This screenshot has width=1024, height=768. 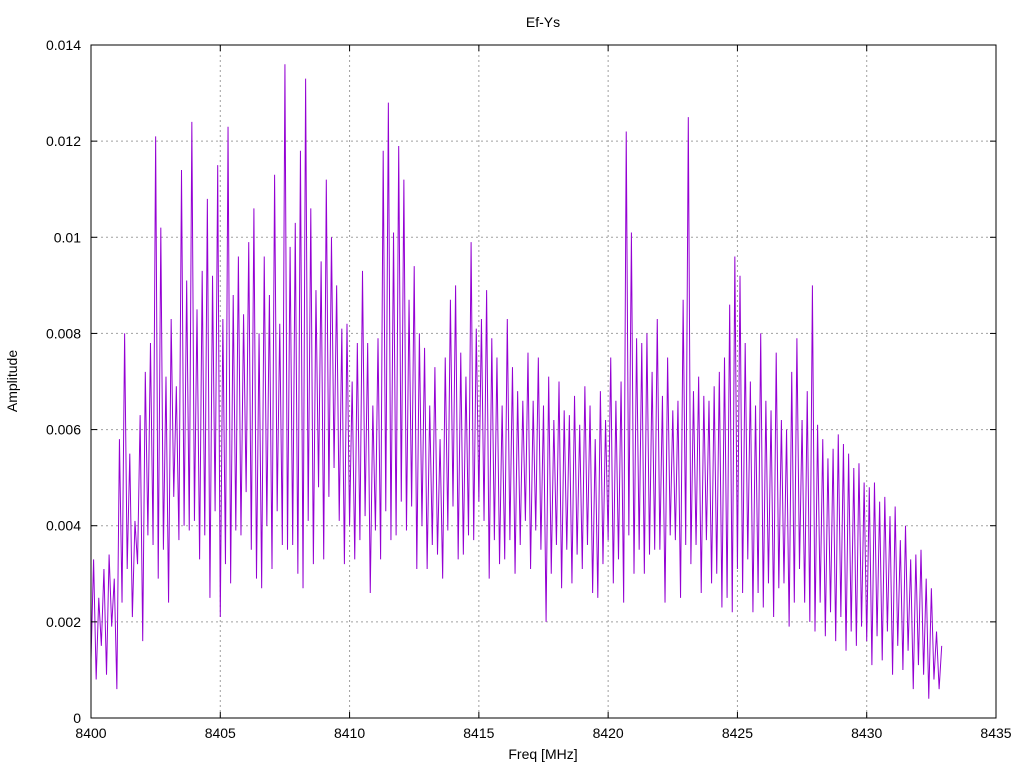 What do you see at coordinates (63, 45) in the screenshot?
I see `y-tick-label: 0.014` at bounding box center [63, 45].